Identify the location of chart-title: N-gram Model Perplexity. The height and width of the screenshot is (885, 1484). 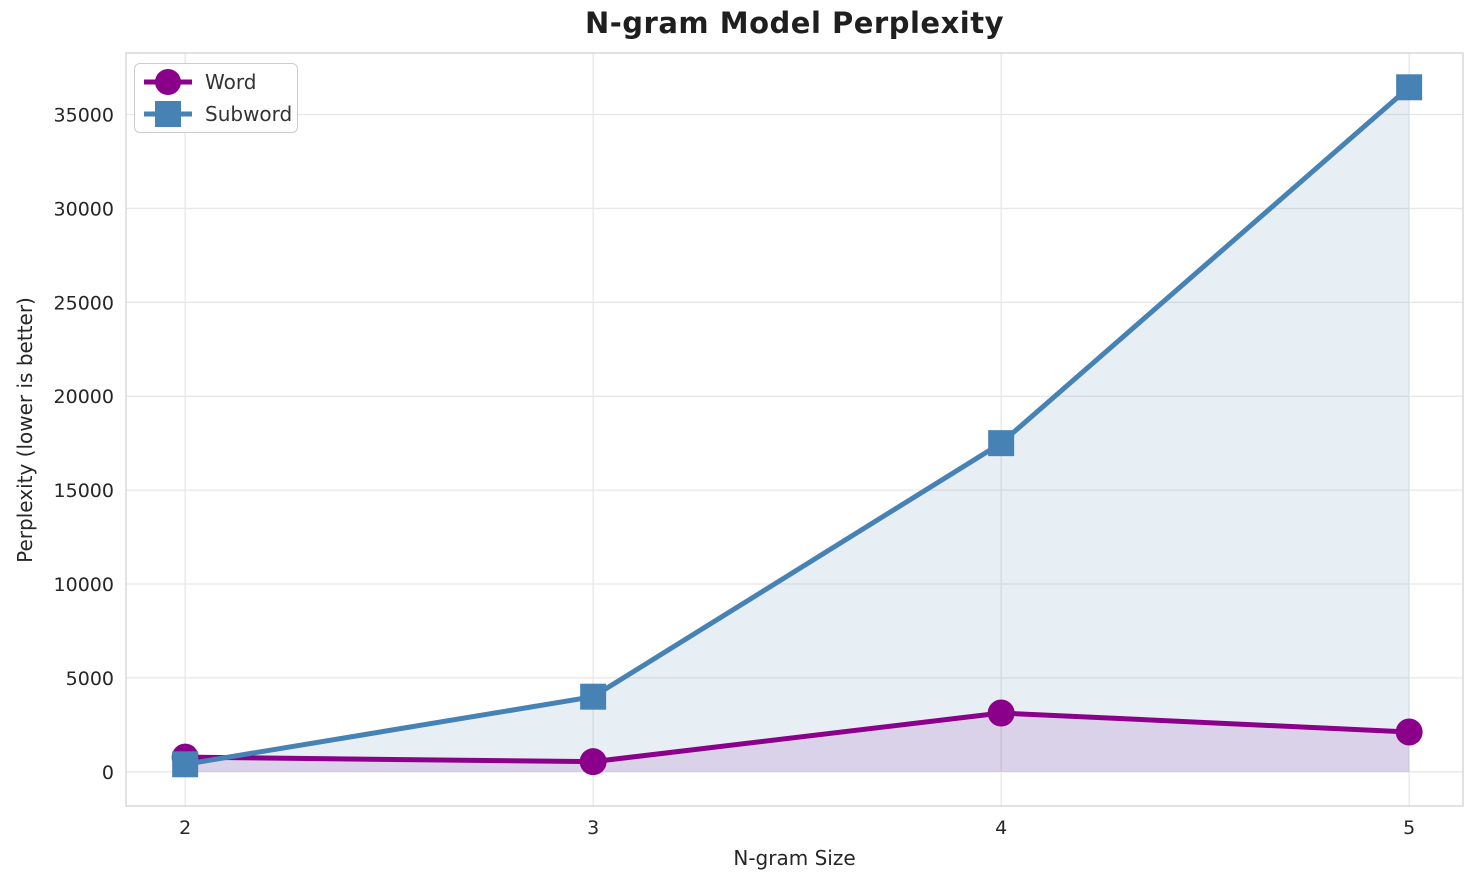
(794, 23).